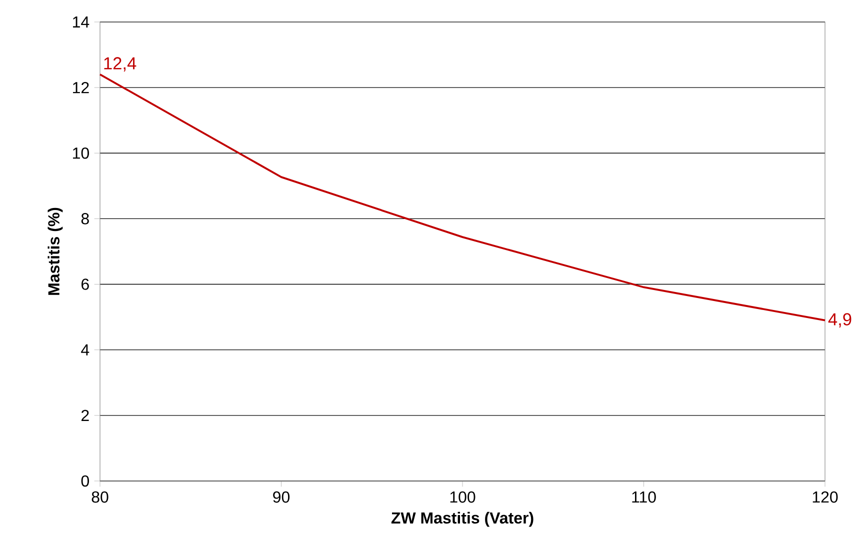  Describe the element at coordinates (644, 497) in the screenshot. I see `x-tick-label: 110` at that location.